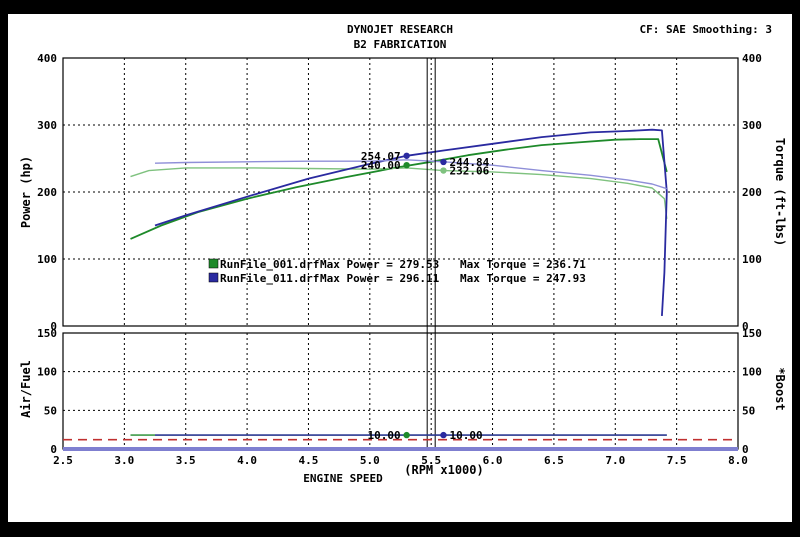 This screenshot has height=537, width=800. I want to click on power-tick-label: 0, so click(53, 326).